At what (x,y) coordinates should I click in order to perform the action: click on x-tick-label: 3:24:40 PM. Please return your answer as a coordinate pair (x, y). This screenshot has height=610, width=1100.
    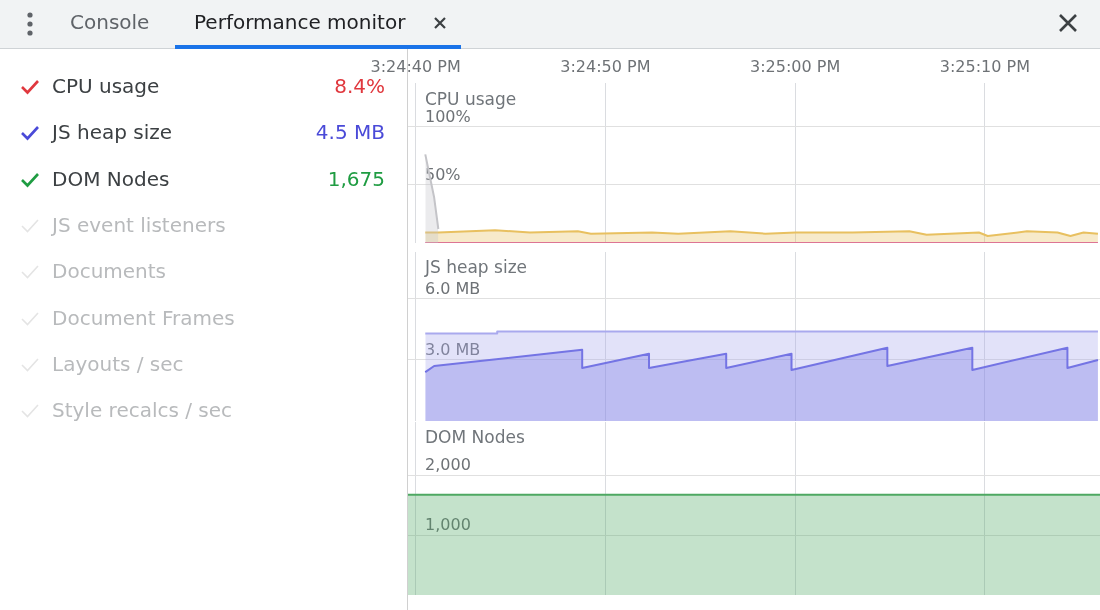
    Looking at the image, I should click on (415, 66).